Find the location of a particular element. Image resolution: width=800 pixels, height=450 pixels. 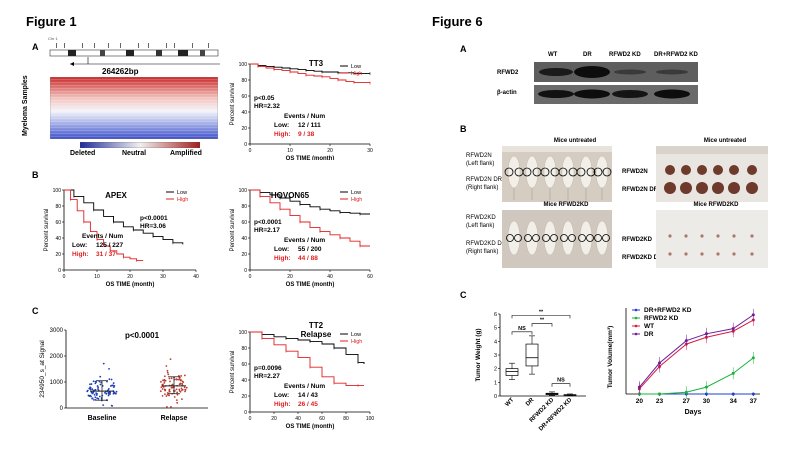

stat-text: HR=2.17 is located at coordinates (267, 230).